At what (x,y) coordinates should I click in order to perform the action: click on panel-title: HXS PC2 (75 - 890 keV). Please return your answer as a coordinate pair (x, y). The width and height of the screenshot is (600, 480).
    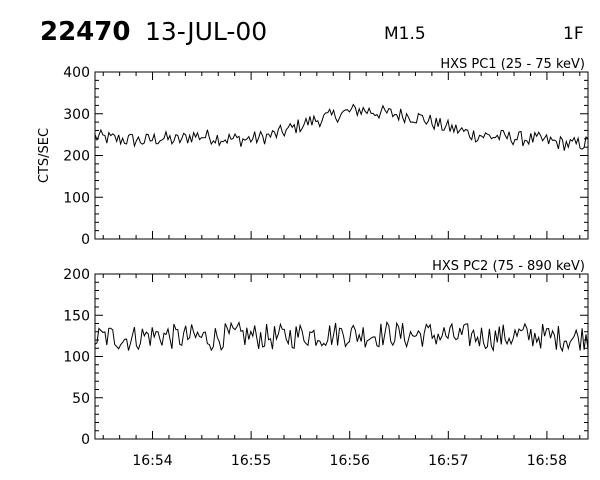
    Looking at the image, I should click on (508, 266).